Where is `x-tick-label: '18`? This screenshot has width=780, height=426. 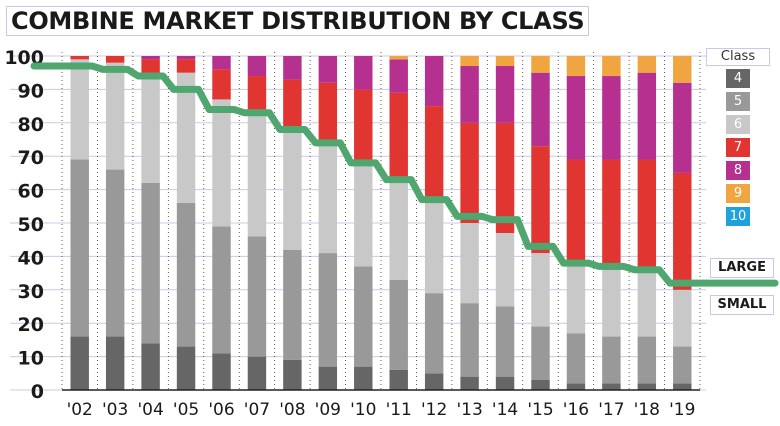 x-tick-label: '18 is located at coordinates (647, 410).